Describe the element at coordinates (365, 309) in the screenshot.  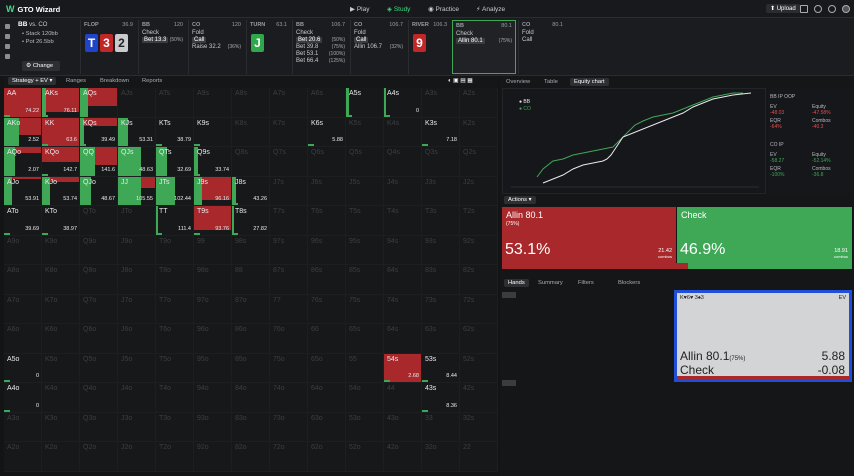
I see `hand-cell: 75s` at that location.